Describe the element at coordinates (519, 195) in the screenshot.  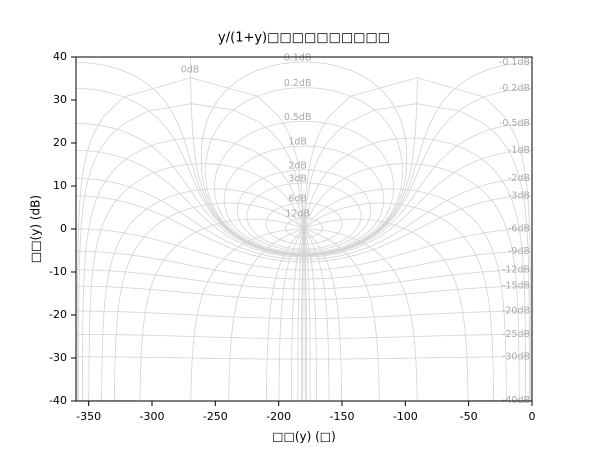
I see `contour-label: -3dB` at that location.